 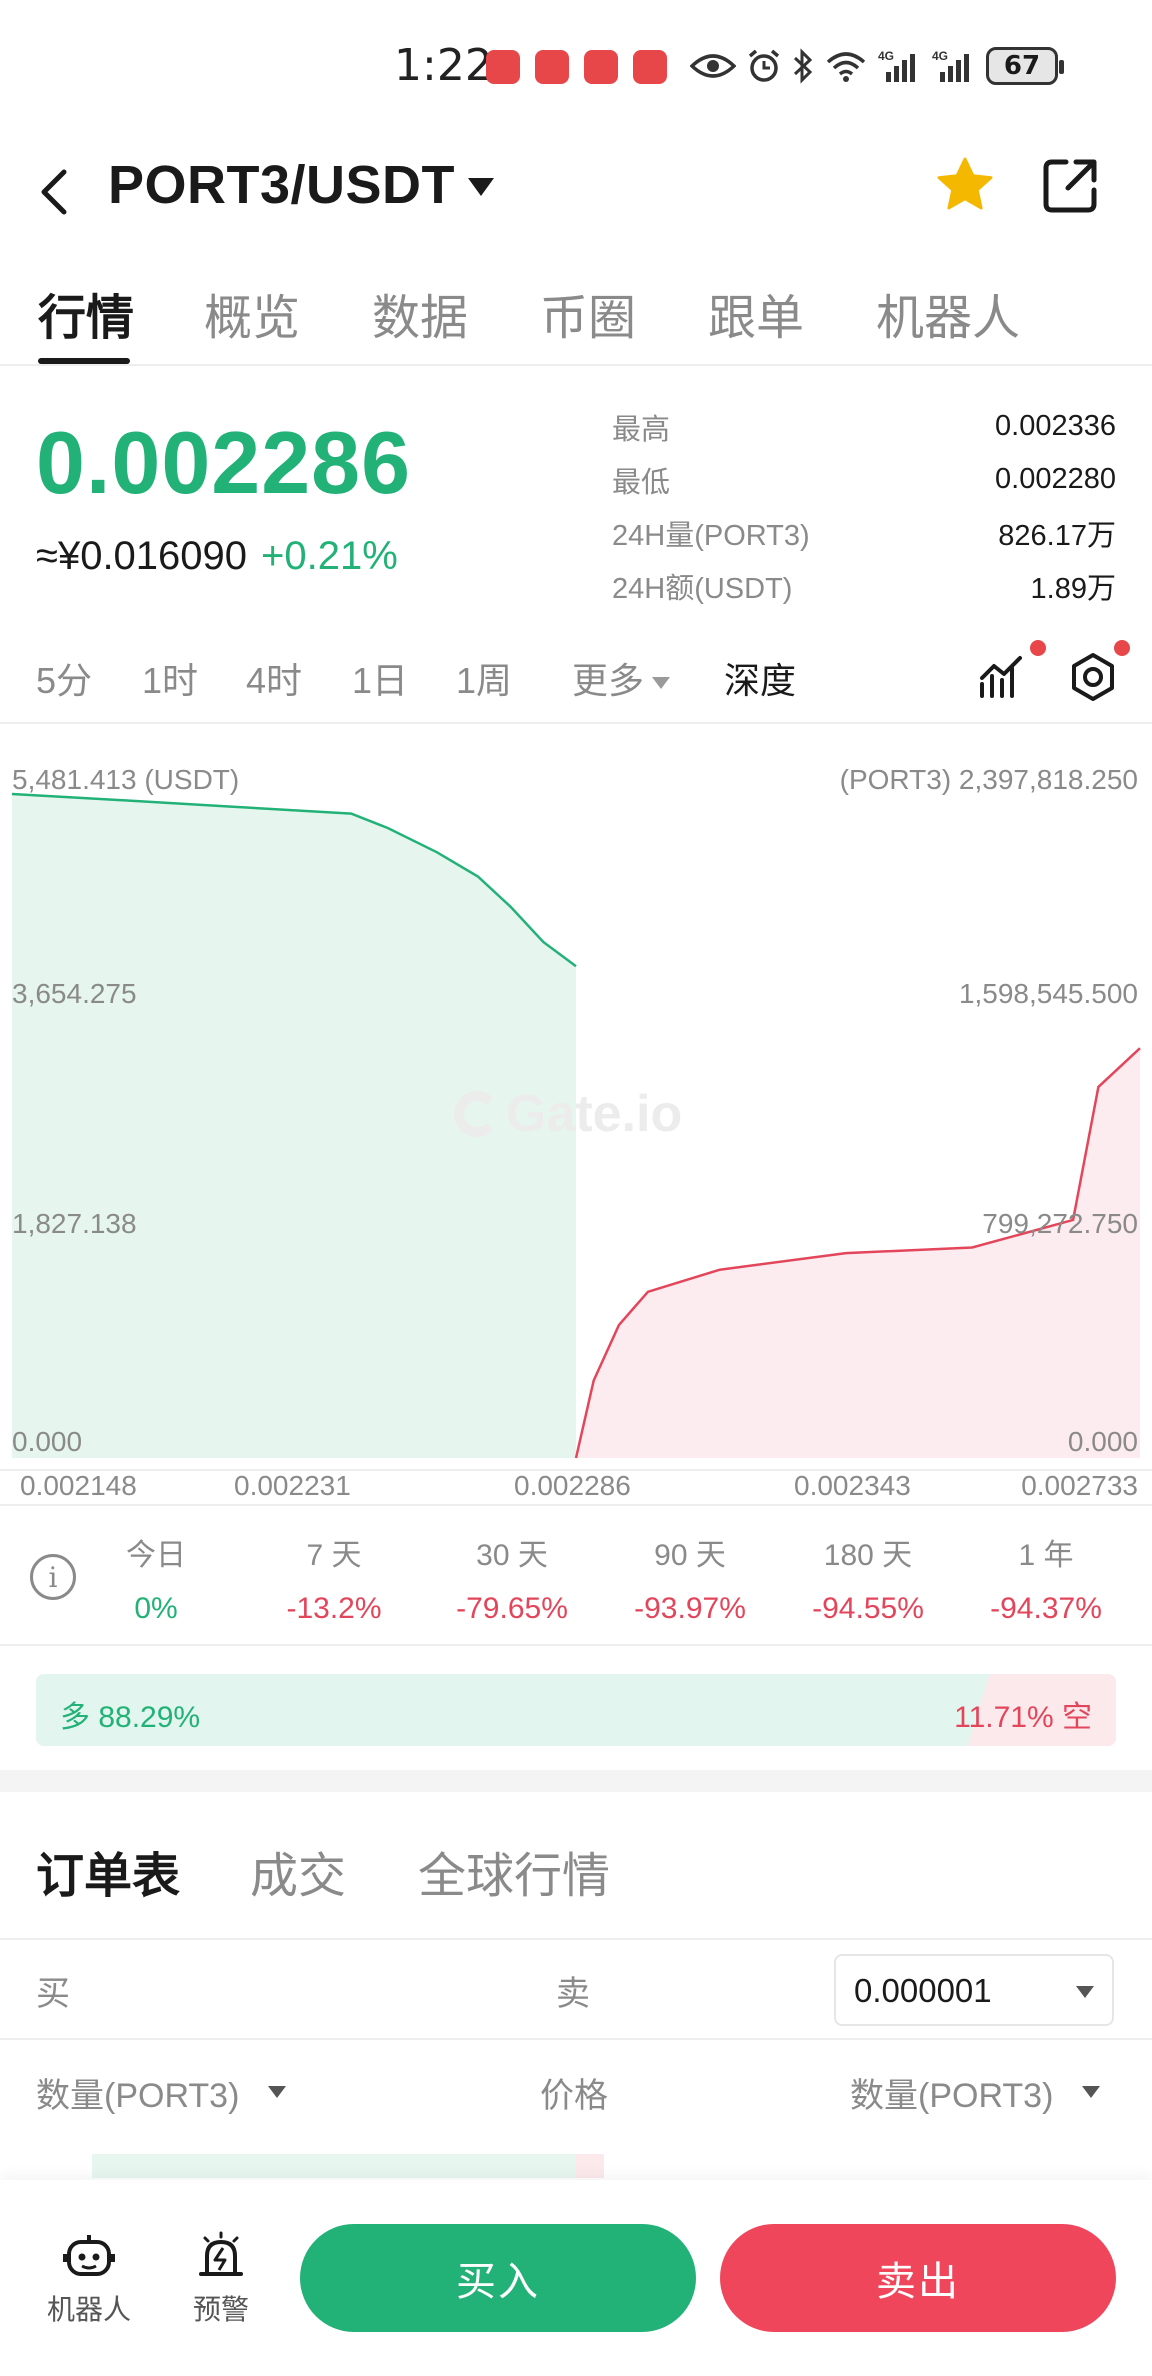 I want to click on performance-period: 90 天, so click(x=690, y=1555).